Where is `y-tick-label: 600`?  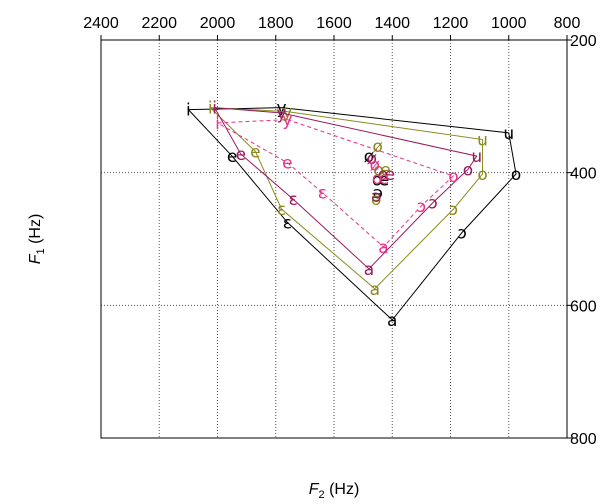 y-tick-label: 600 is located at coordinates (583, 306).